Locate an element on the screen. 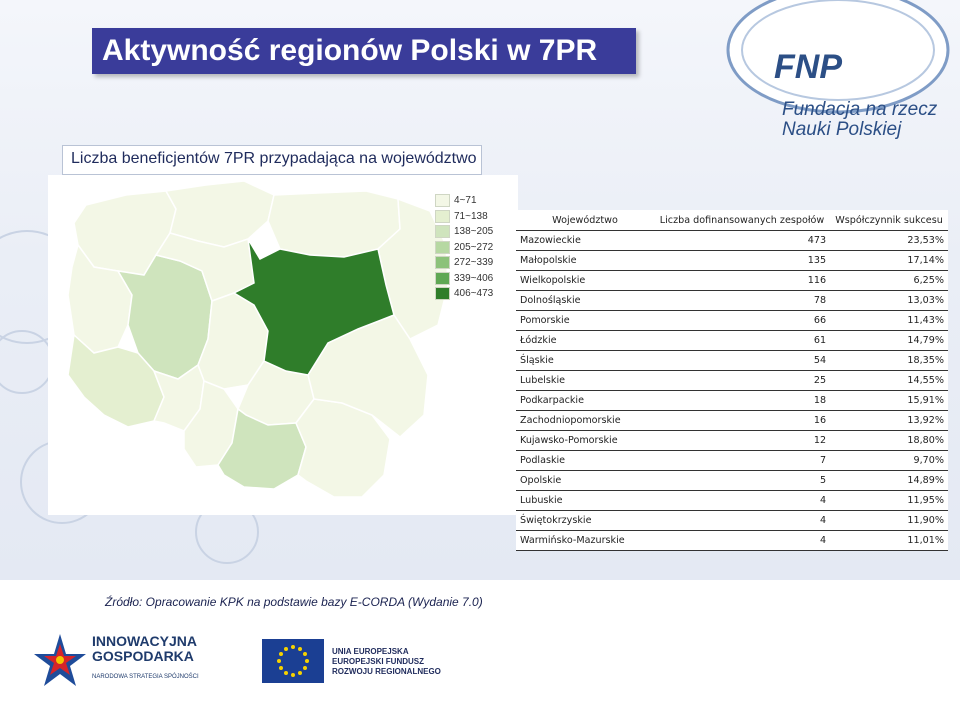 The height and width of the screenshot is (716, 960). cell-region: Zachodniopomorskie is located at coordinates (585, 420).